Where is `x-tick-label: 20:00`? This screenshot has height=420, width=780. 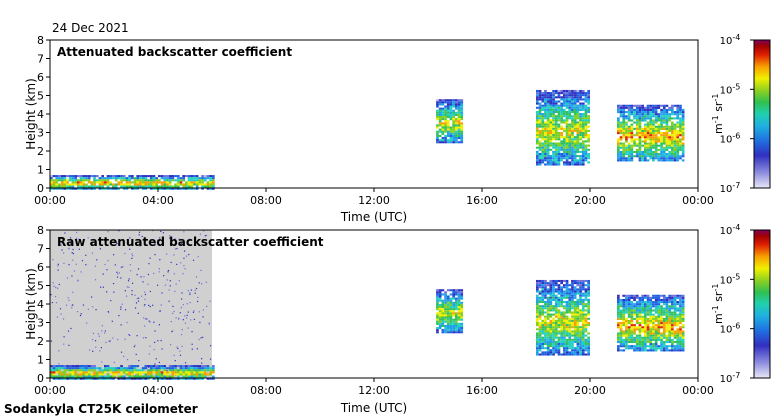
x-tick-label: 20:00 is located at coordinates (590, 390).